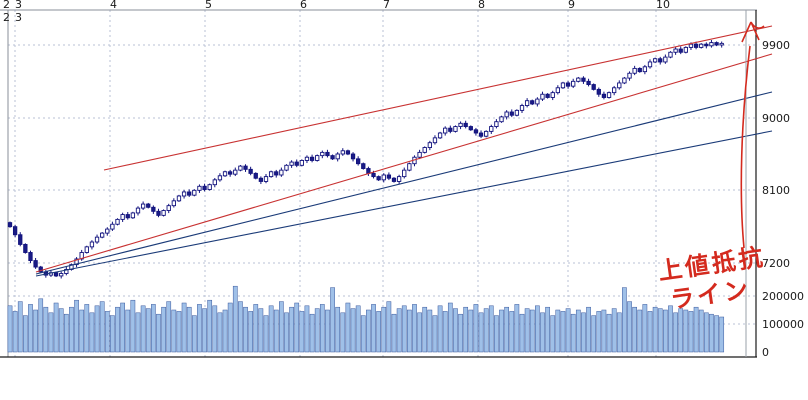  Describe the element at coordinates (663, 5) in the screenshot. I see `month-label: 10` at that location.